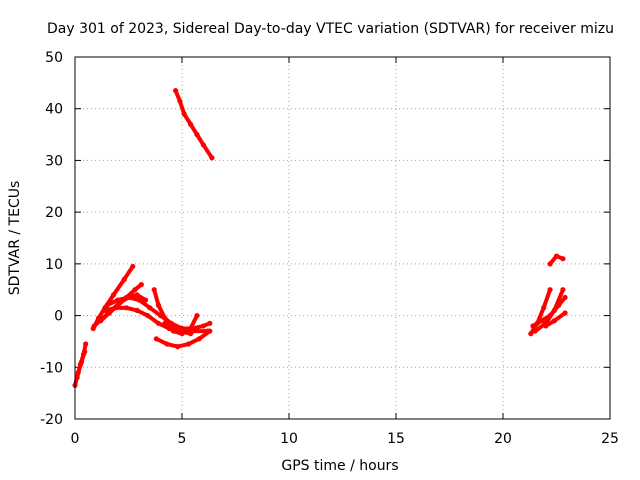  I want to click on series-arc-k, so click(193, 124).